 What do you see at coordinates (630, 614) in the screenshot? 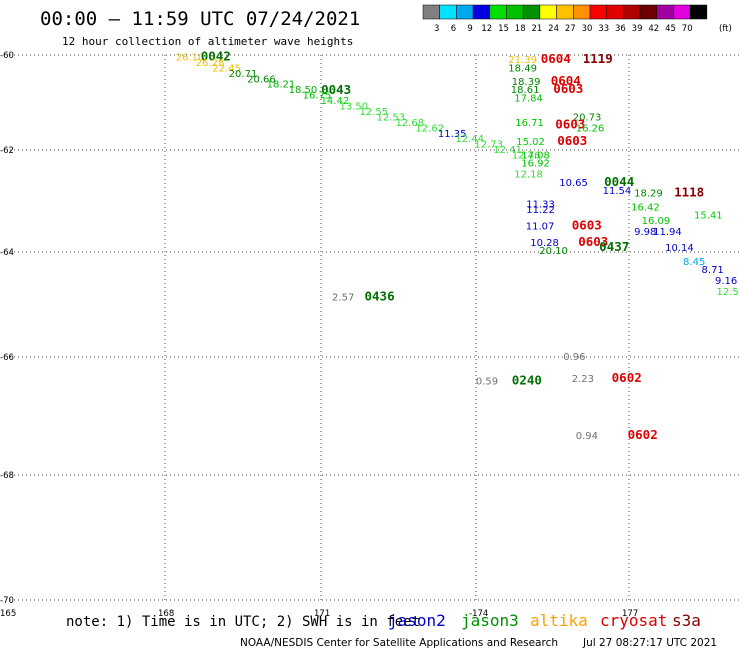
I see `x-tick-label: 177` at bounding box center [630, 614].